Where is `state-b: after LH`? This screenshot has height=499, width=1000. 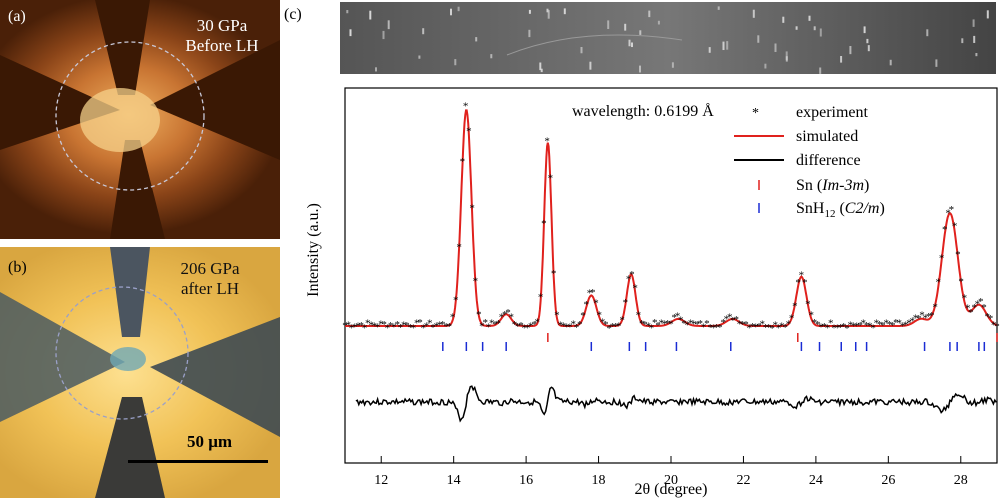
state-b: after LH is located at coordinates (210, 288).